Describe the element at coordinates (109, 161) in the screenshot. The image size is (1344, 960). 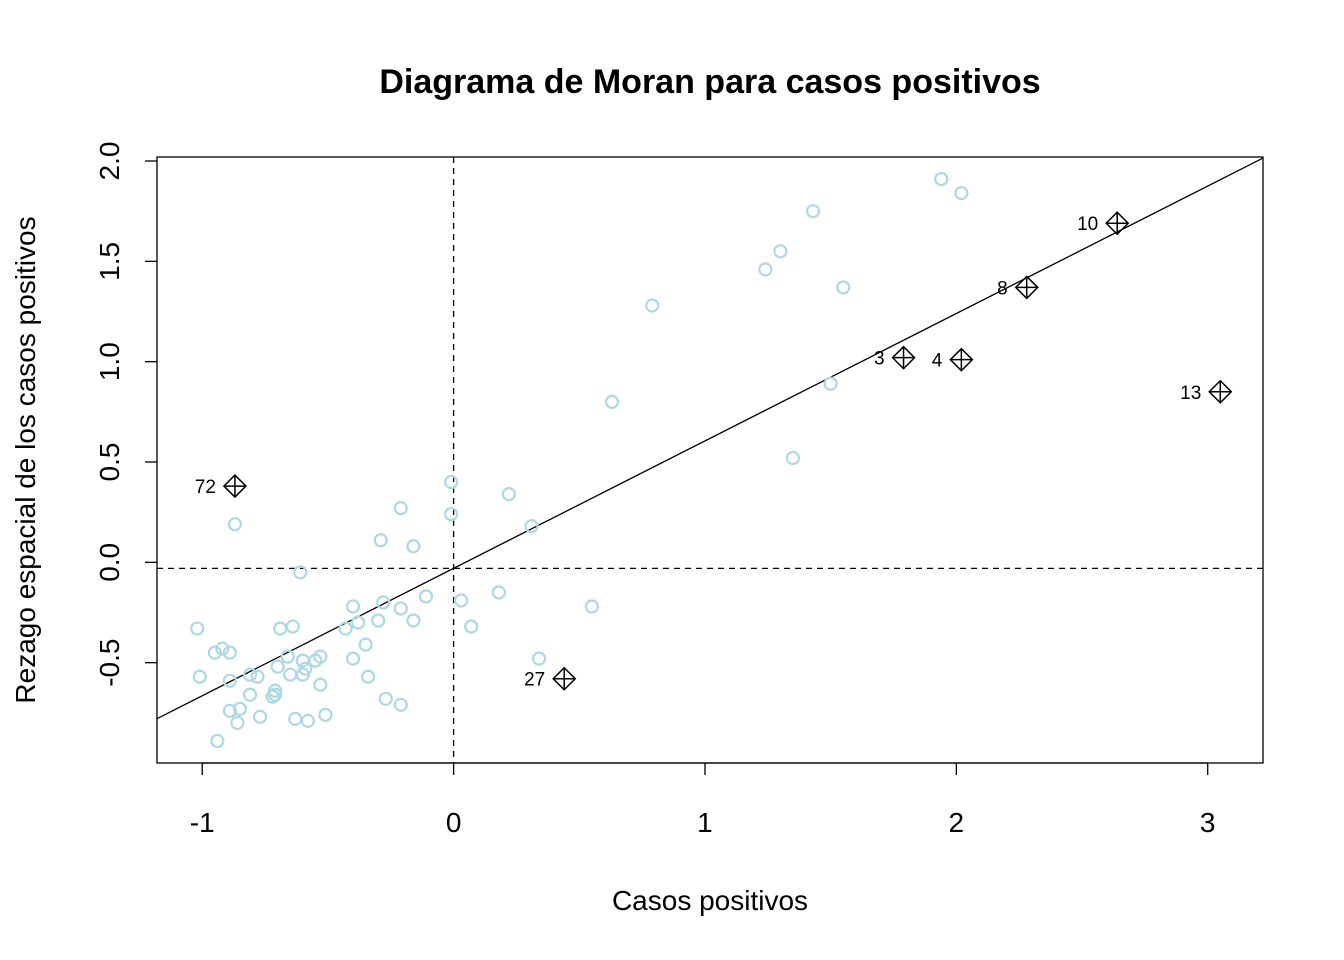
I see `y-tick-label: 2.0` at that location.